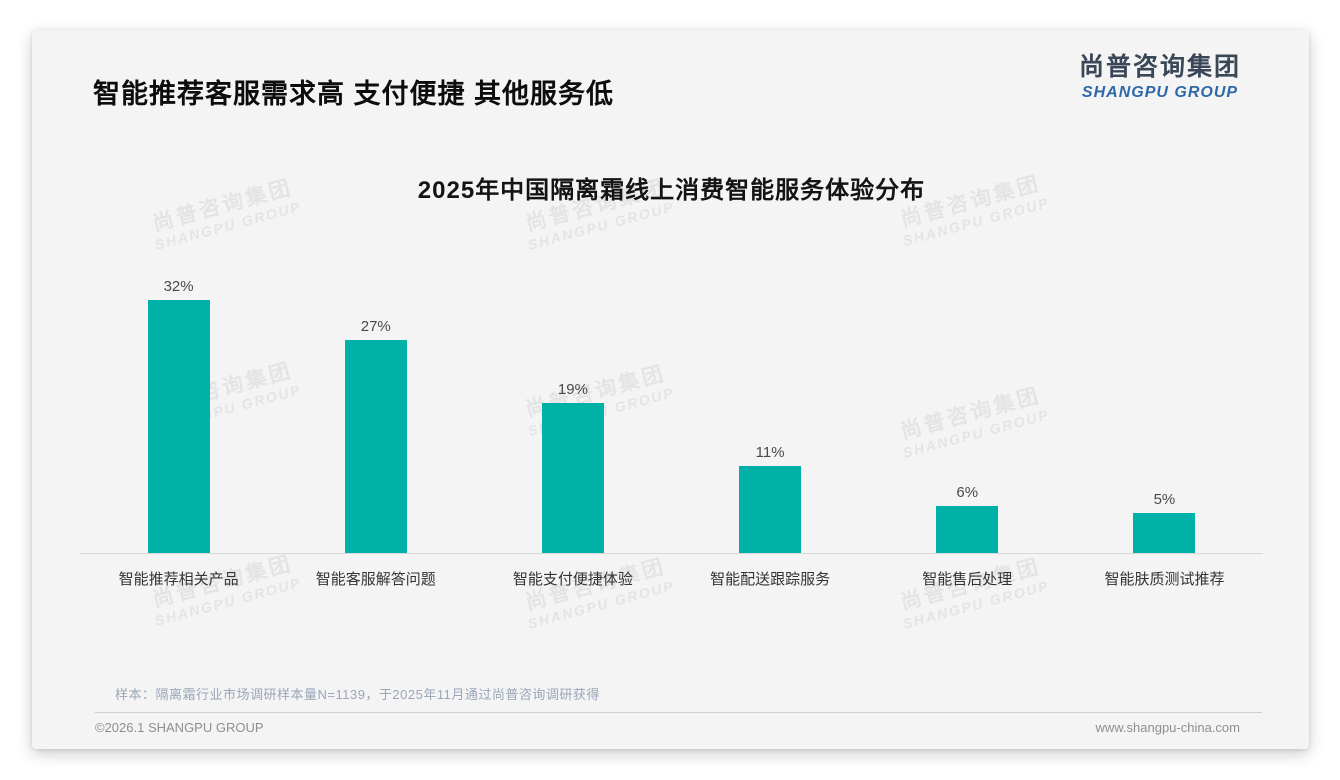  I want to click on bar-group: 32%, so click(178, 415).